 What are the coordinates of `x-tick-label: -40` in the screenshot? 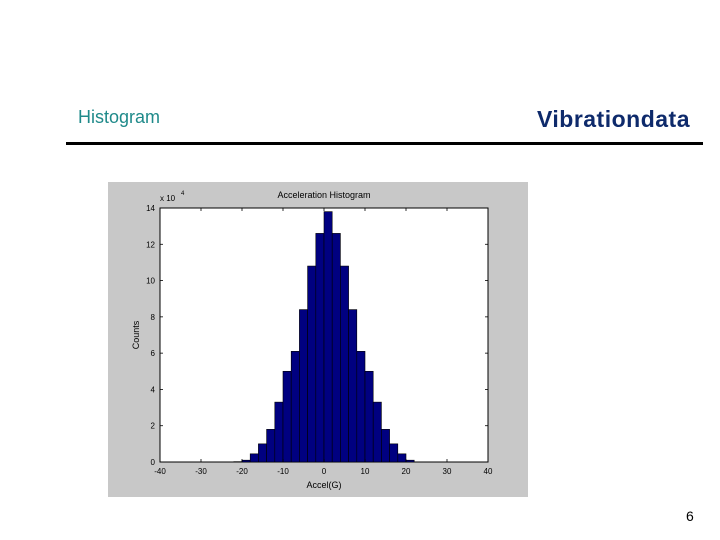 It's located at (160, 471).